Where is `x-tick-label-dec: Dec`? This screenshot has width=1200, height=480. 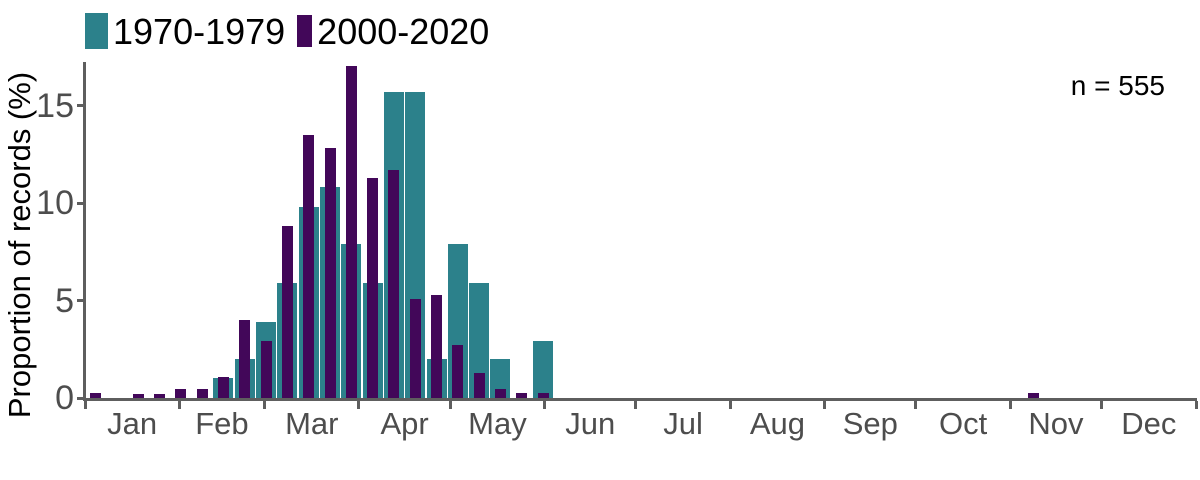
x-tick-label-dec: Dec is located at coordinates (1149, 423).